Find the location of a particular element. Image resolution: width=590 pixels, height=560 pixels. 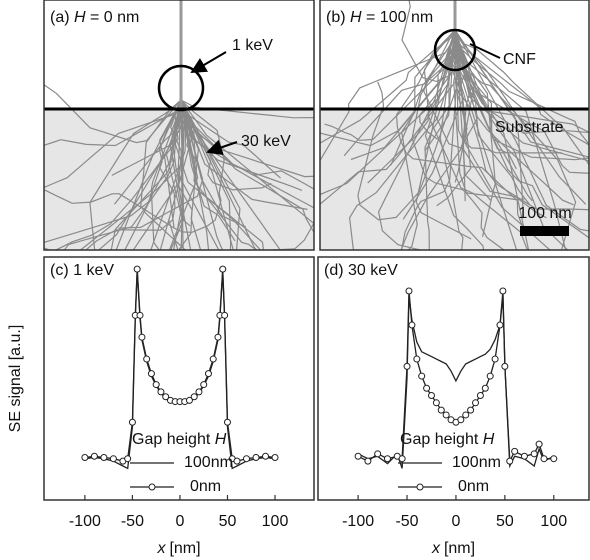

legend-title-var: H is located at coordinates (221, 439).